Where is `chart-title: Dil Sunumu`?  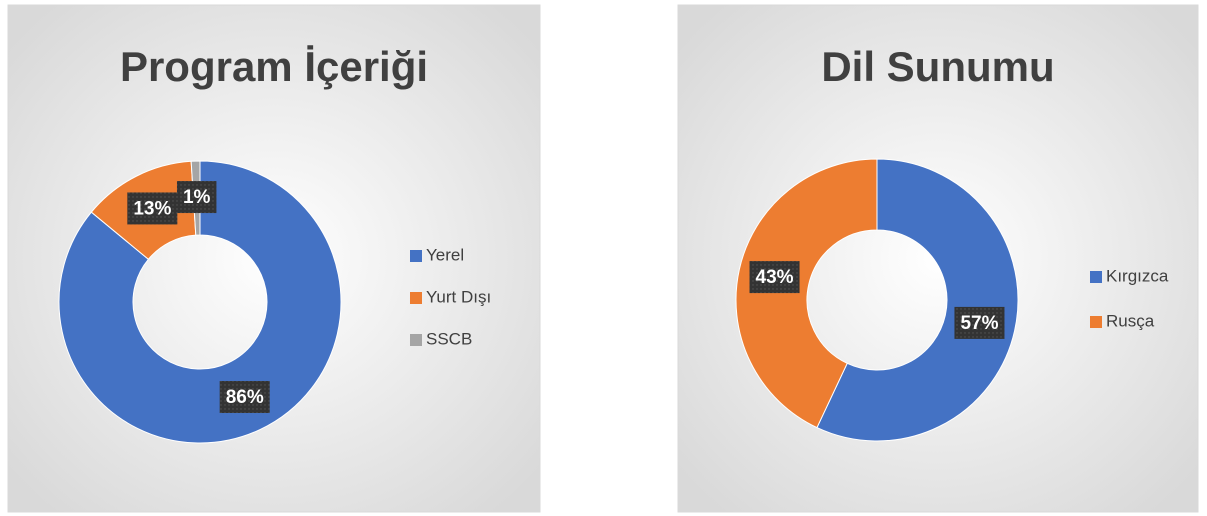
chart-title: Dil Sunumu is located at coordinates (937, 66).